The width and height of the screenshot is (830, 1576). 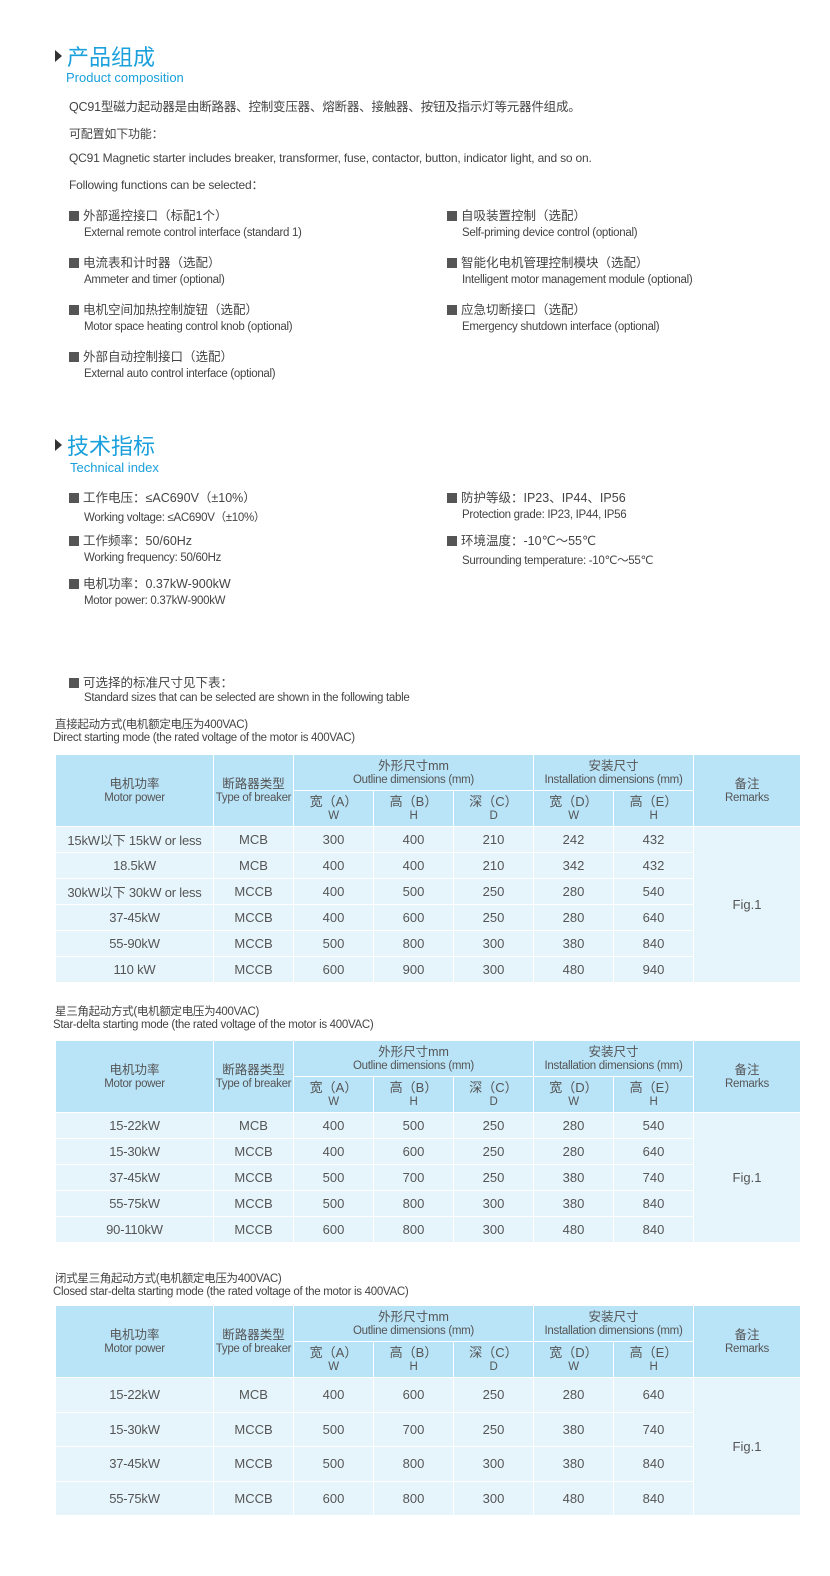 I want to click on table-cell: 55-75kW, so click(x=134, y=1203).